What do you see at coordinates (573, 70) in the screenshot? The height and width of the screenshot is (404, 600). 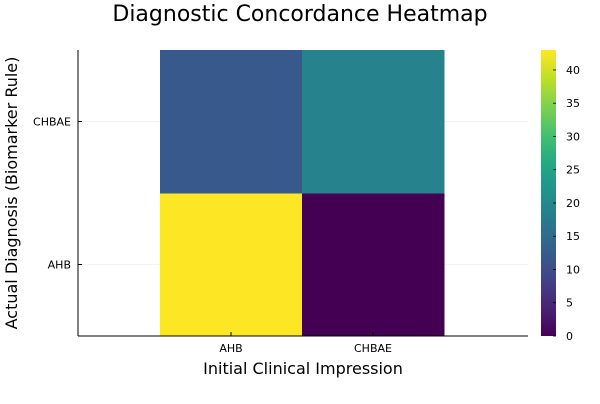 I see `colorbar-tick-label: 40` at bounding box center [573, 70].